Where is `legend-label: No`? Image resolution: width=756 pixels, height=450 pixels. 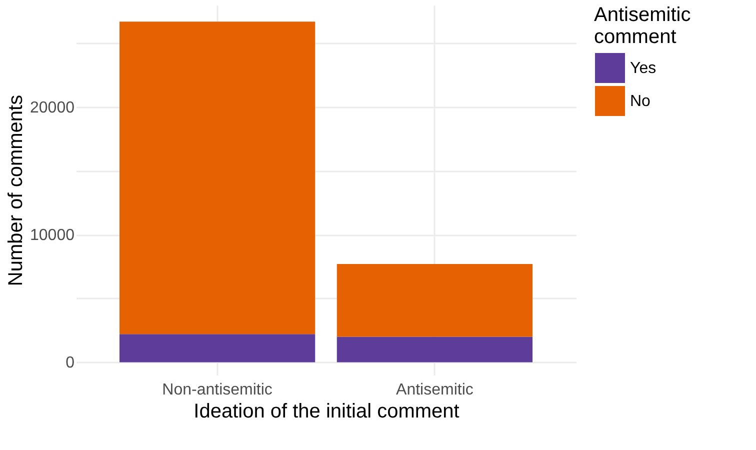 legend-label: No is located at coordinates (640, 101).